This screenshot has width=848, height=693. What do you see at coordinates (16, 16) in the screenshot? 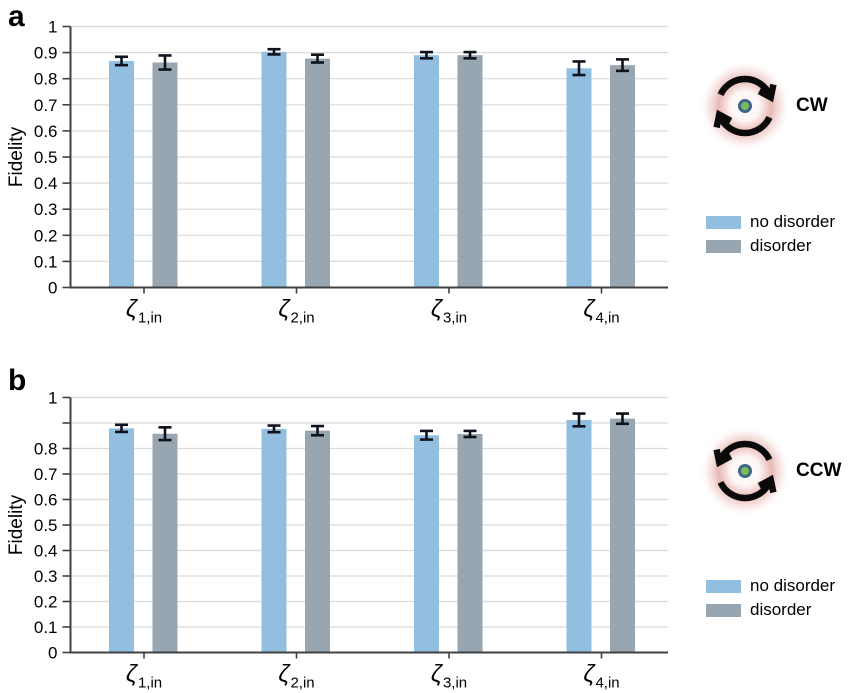
I see `panel-label-a: a` at bounding box center [16, 16].